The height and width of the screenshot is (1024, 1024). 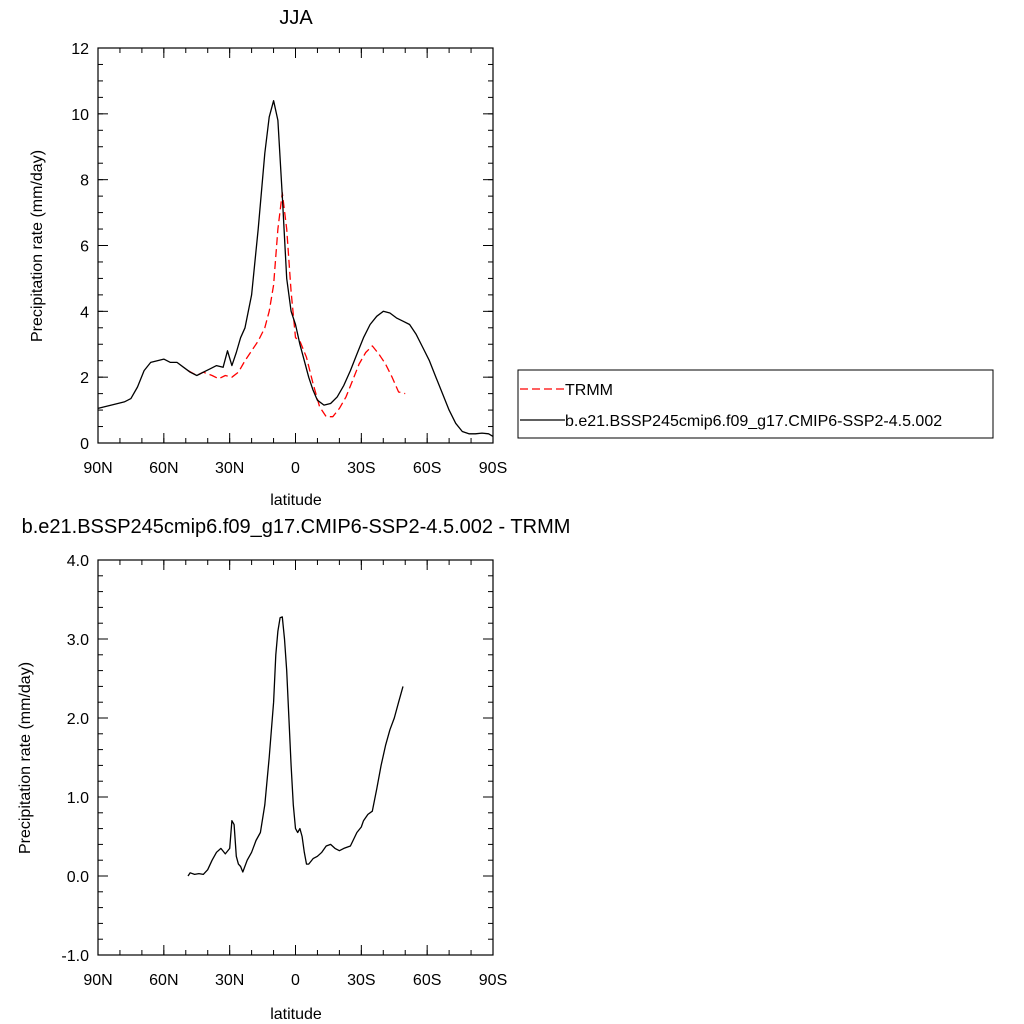 I want to click on bottom-chart-xlabel: latitude, so click(x=296, y=1014).